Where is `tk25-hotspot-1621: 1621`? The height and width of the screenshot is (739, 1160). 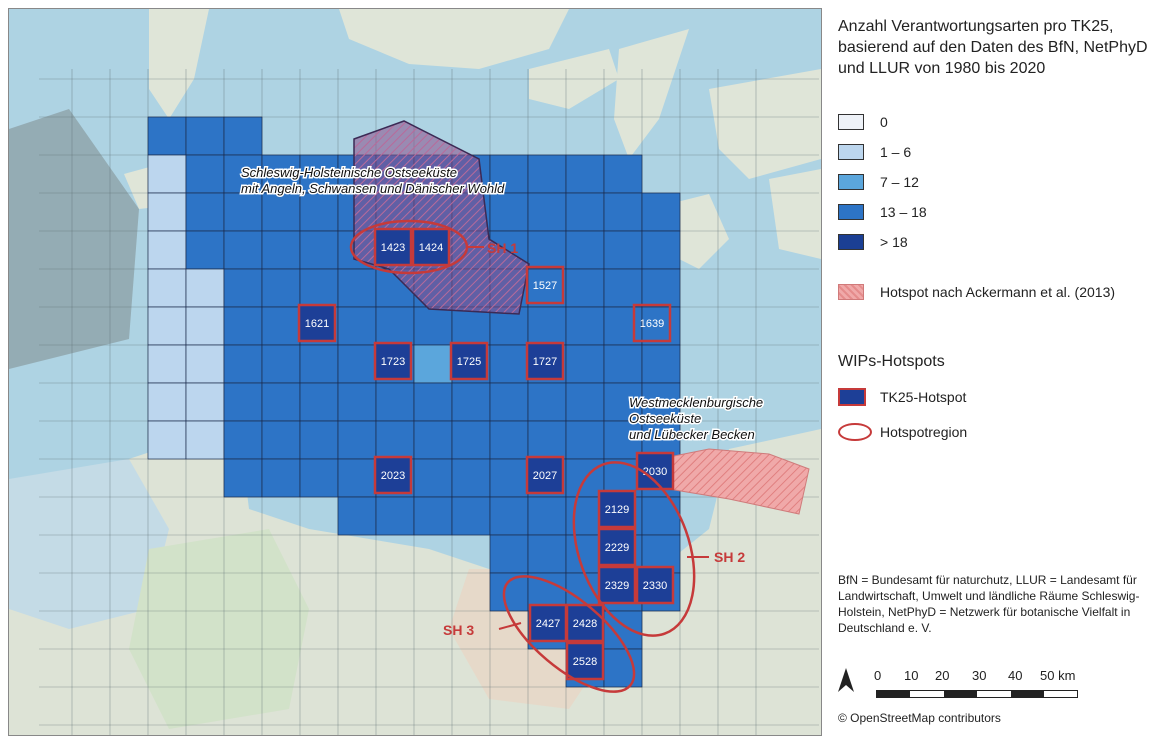
tk25-hotspot-1621: 1621 is located at coordinates (317, 323).